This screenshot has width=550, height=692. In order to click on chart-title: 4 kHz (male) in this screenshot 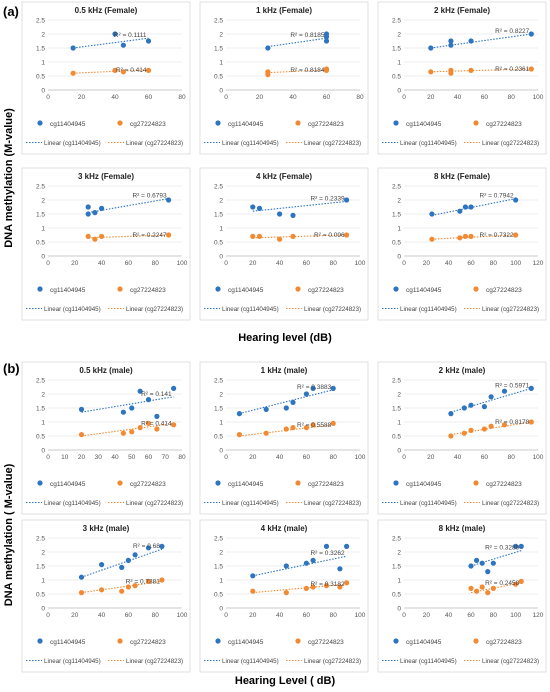, I will do `click(284, 528)`.